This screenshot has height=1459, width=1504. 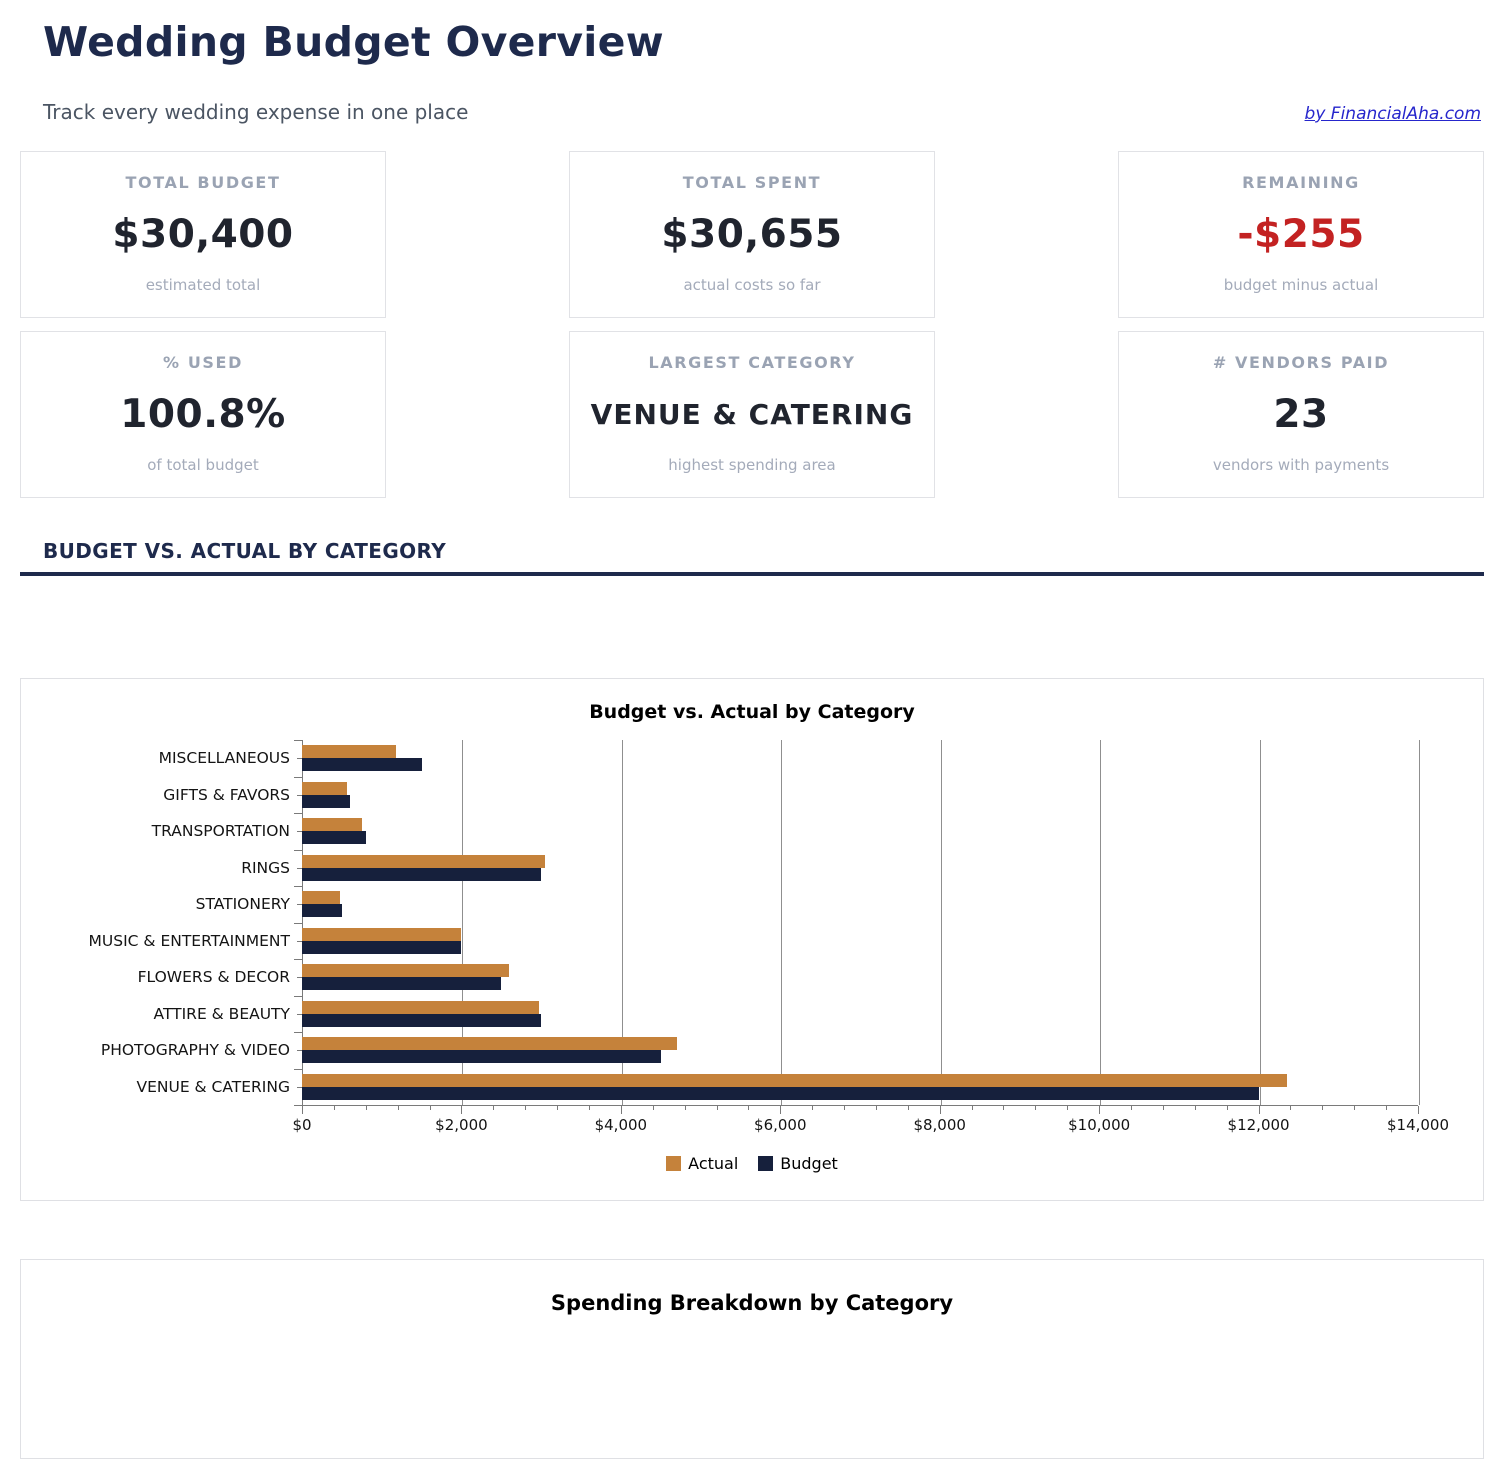 I want to click on stat-value: -$255, so click(x=1301, y=234).